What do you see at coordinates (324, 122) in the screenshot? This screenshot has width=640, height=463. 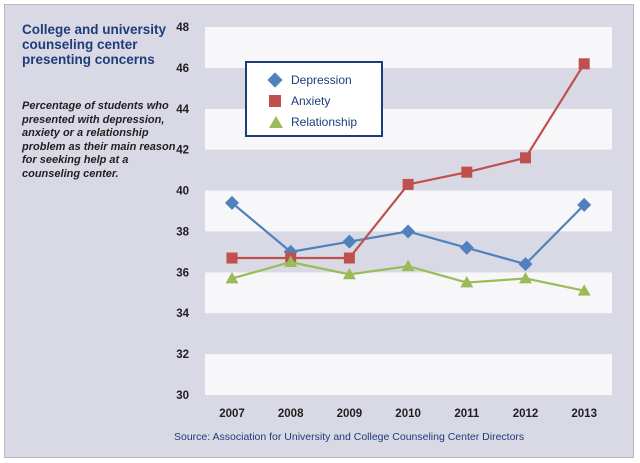 I see `legend-label-relationship: Relationship` at bounding box center [324, 122].